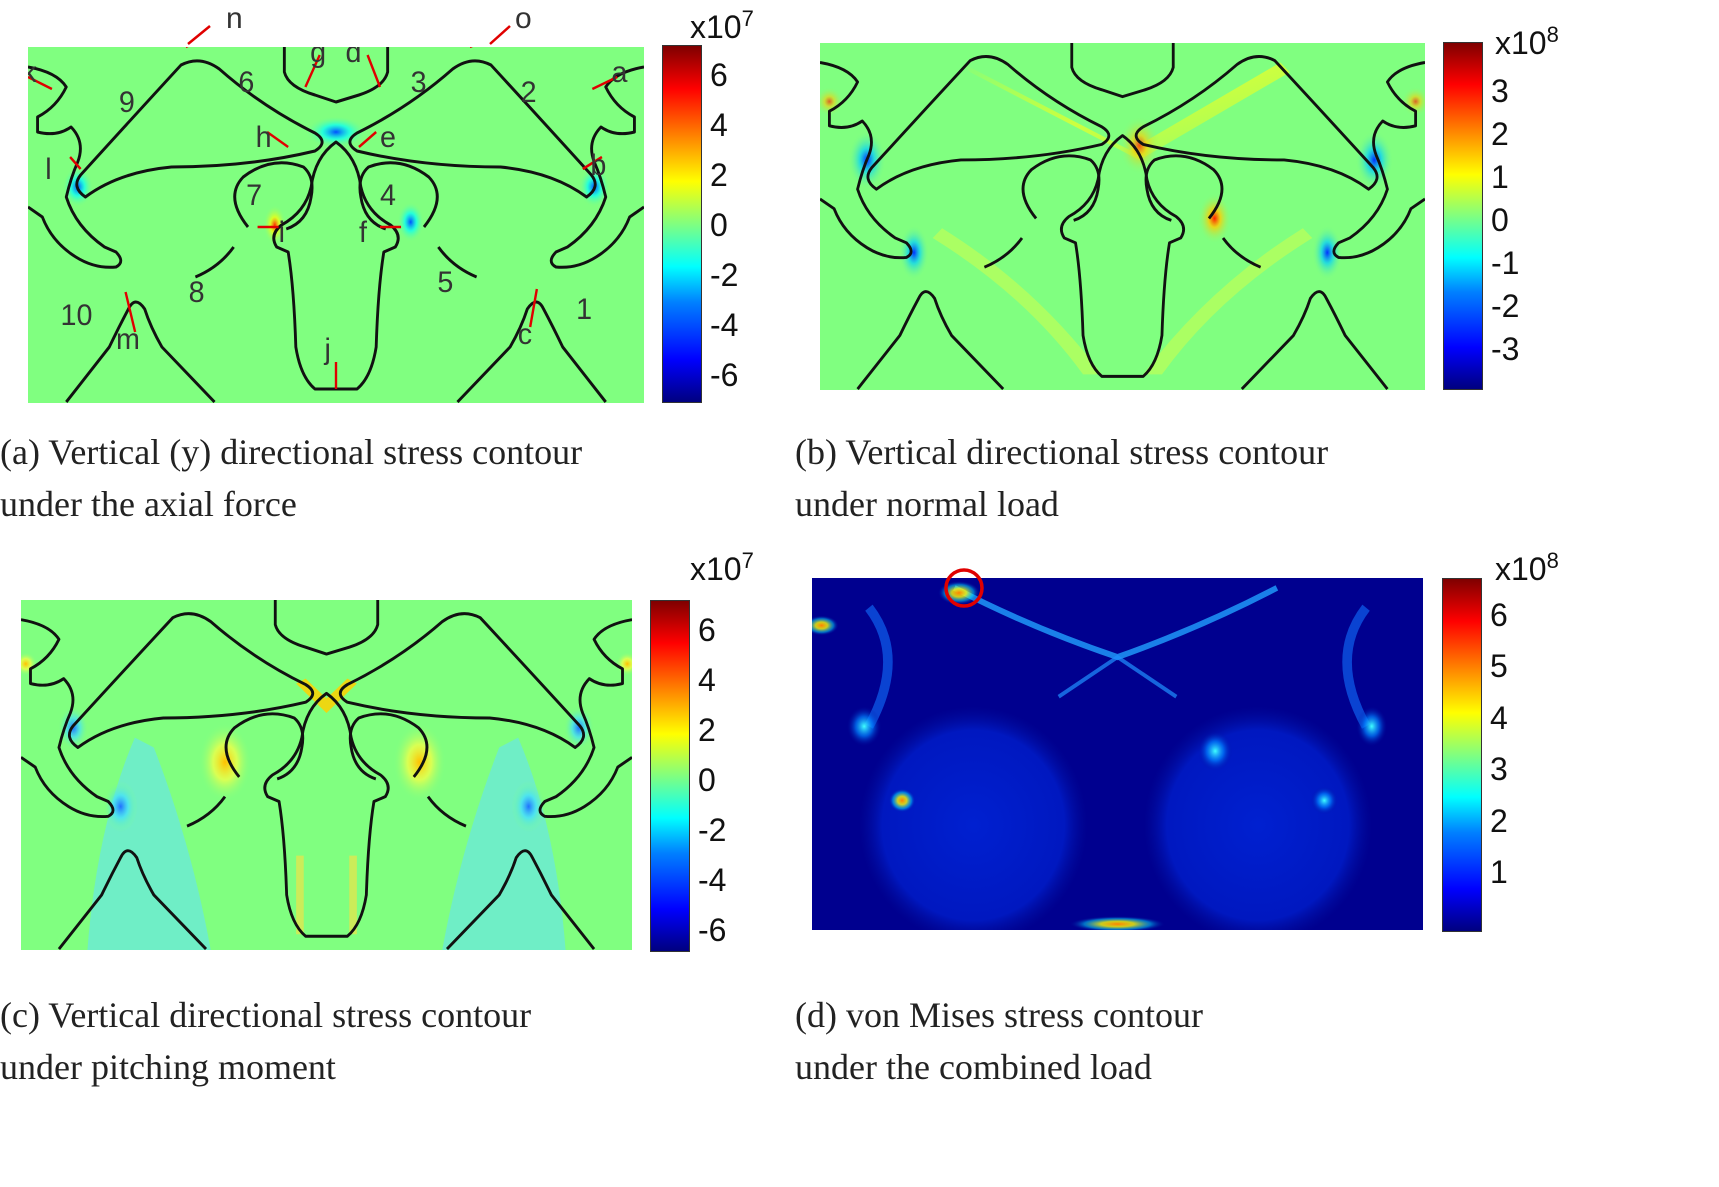  Describe the element at coordinates (722, 567) in the screenshot. I see `colorbar-c-multiplier: x107` at that location.